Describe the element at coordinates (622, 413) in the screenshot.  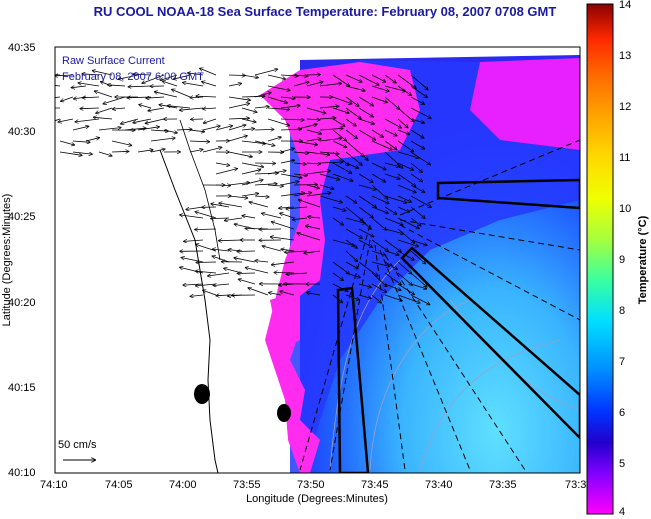
I see `cb-tick: 6` at that location.